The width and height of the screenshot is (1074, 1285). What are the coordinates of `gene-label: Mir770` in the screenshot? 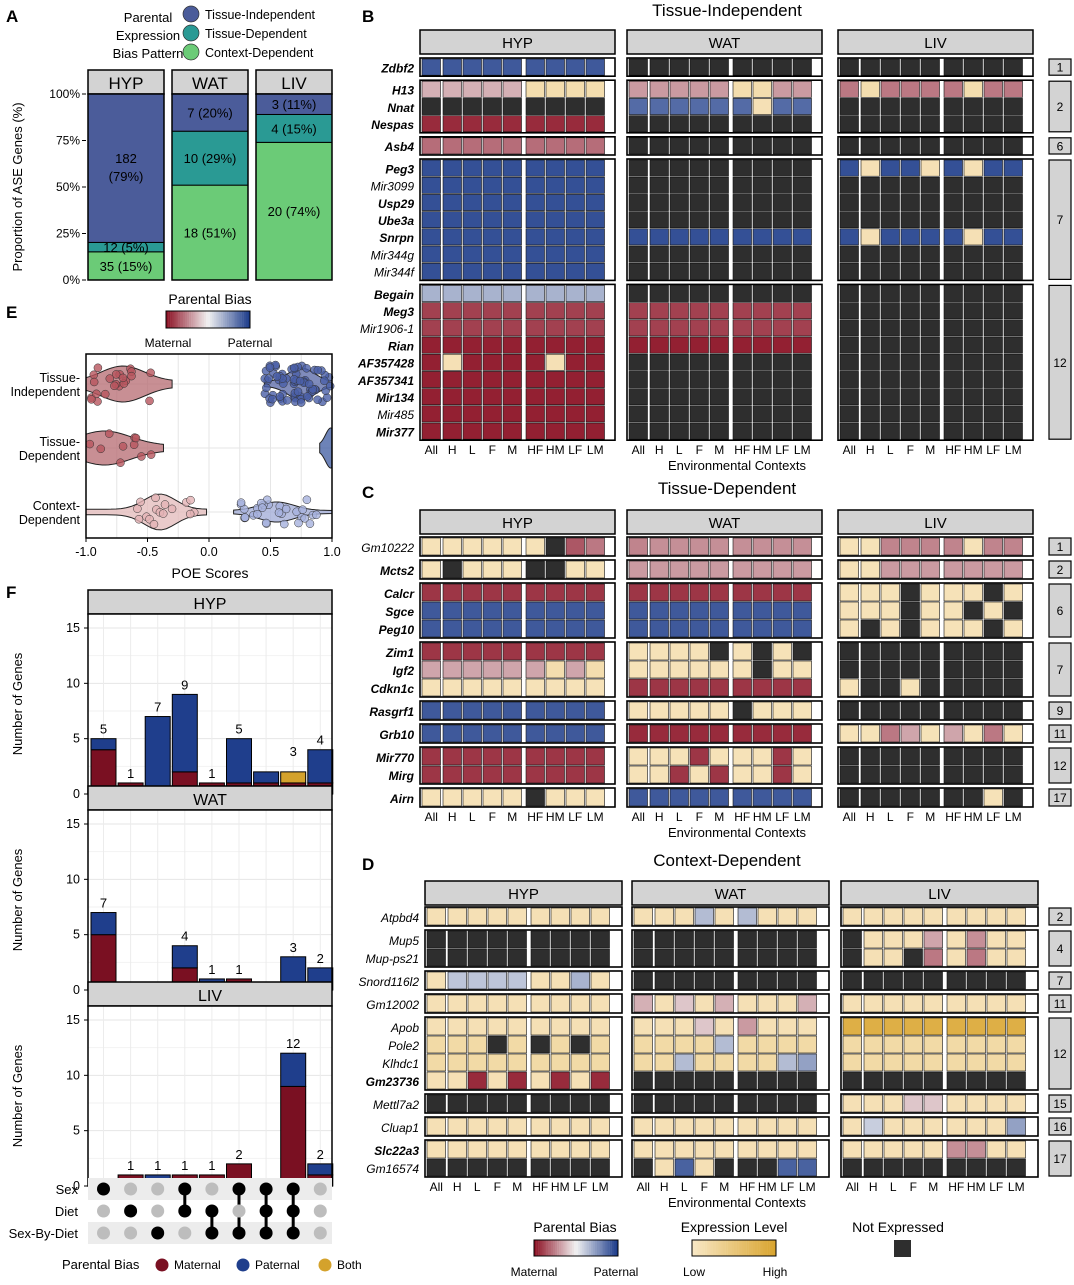 It's located at (395, 758).